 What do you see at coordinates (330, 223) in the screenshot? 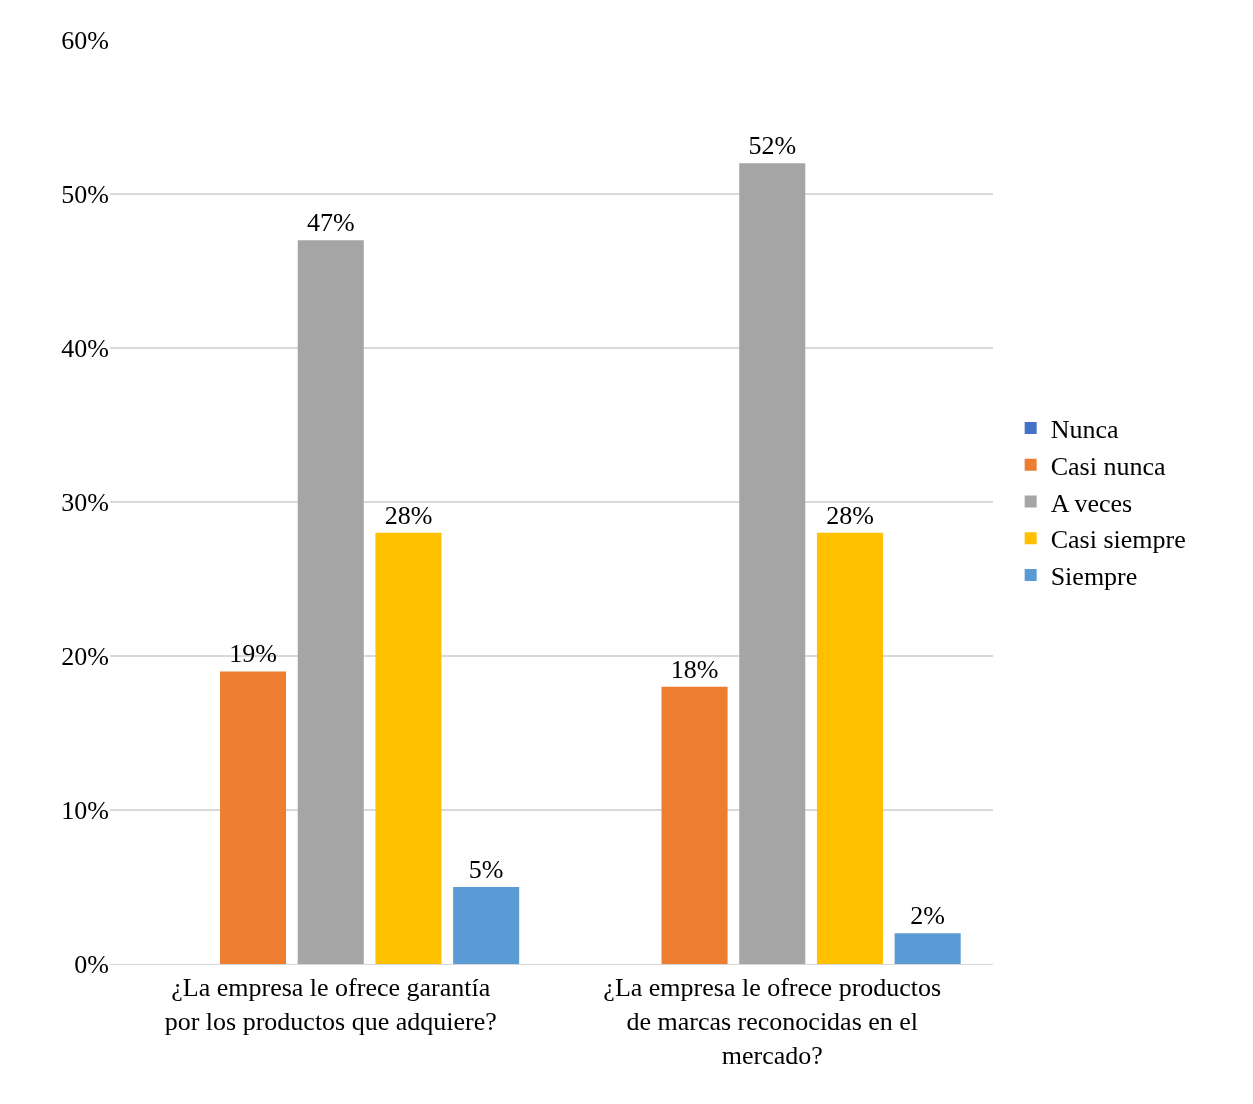
I see `data-label: 47%` at bounding box center [330, 223].